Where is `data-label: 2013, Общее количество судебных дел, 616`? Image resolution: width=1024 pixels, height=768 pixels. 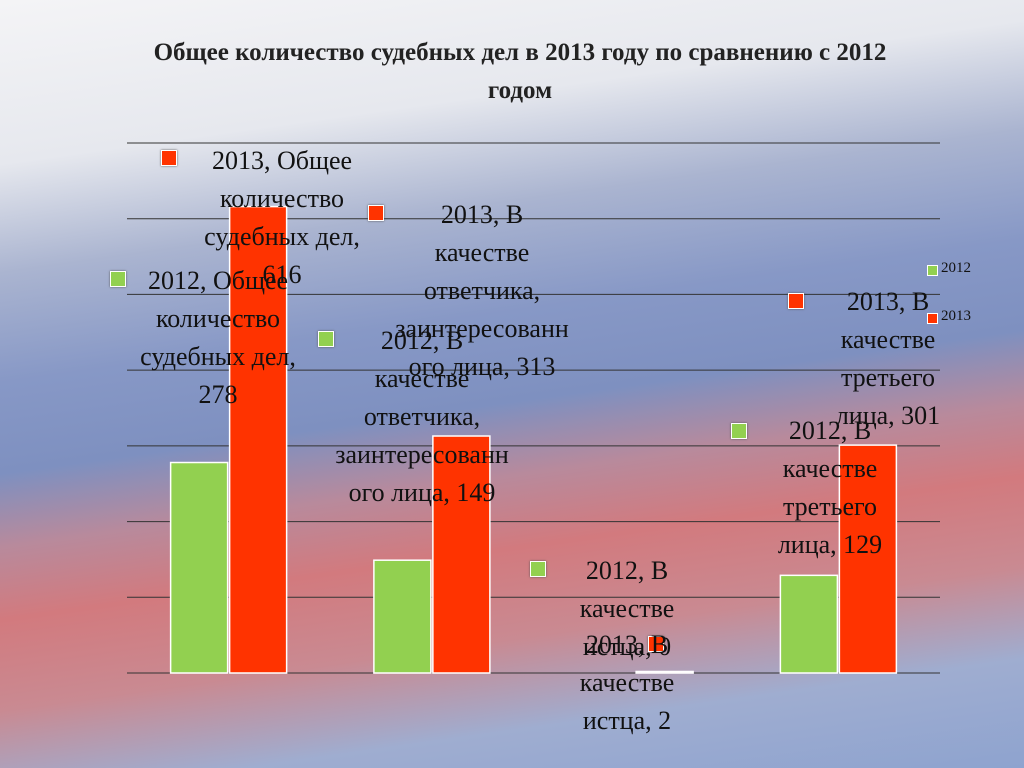 data-label: 2013, Общее количество судебных дел, 616 is located at coordinates (282, 217).